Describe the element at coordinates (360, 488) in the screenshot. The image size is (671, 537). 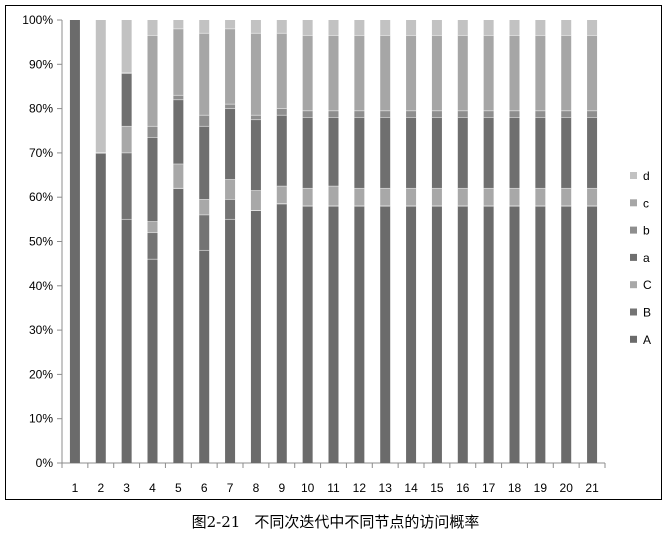
I see `x-tick-label: 12` at that location.